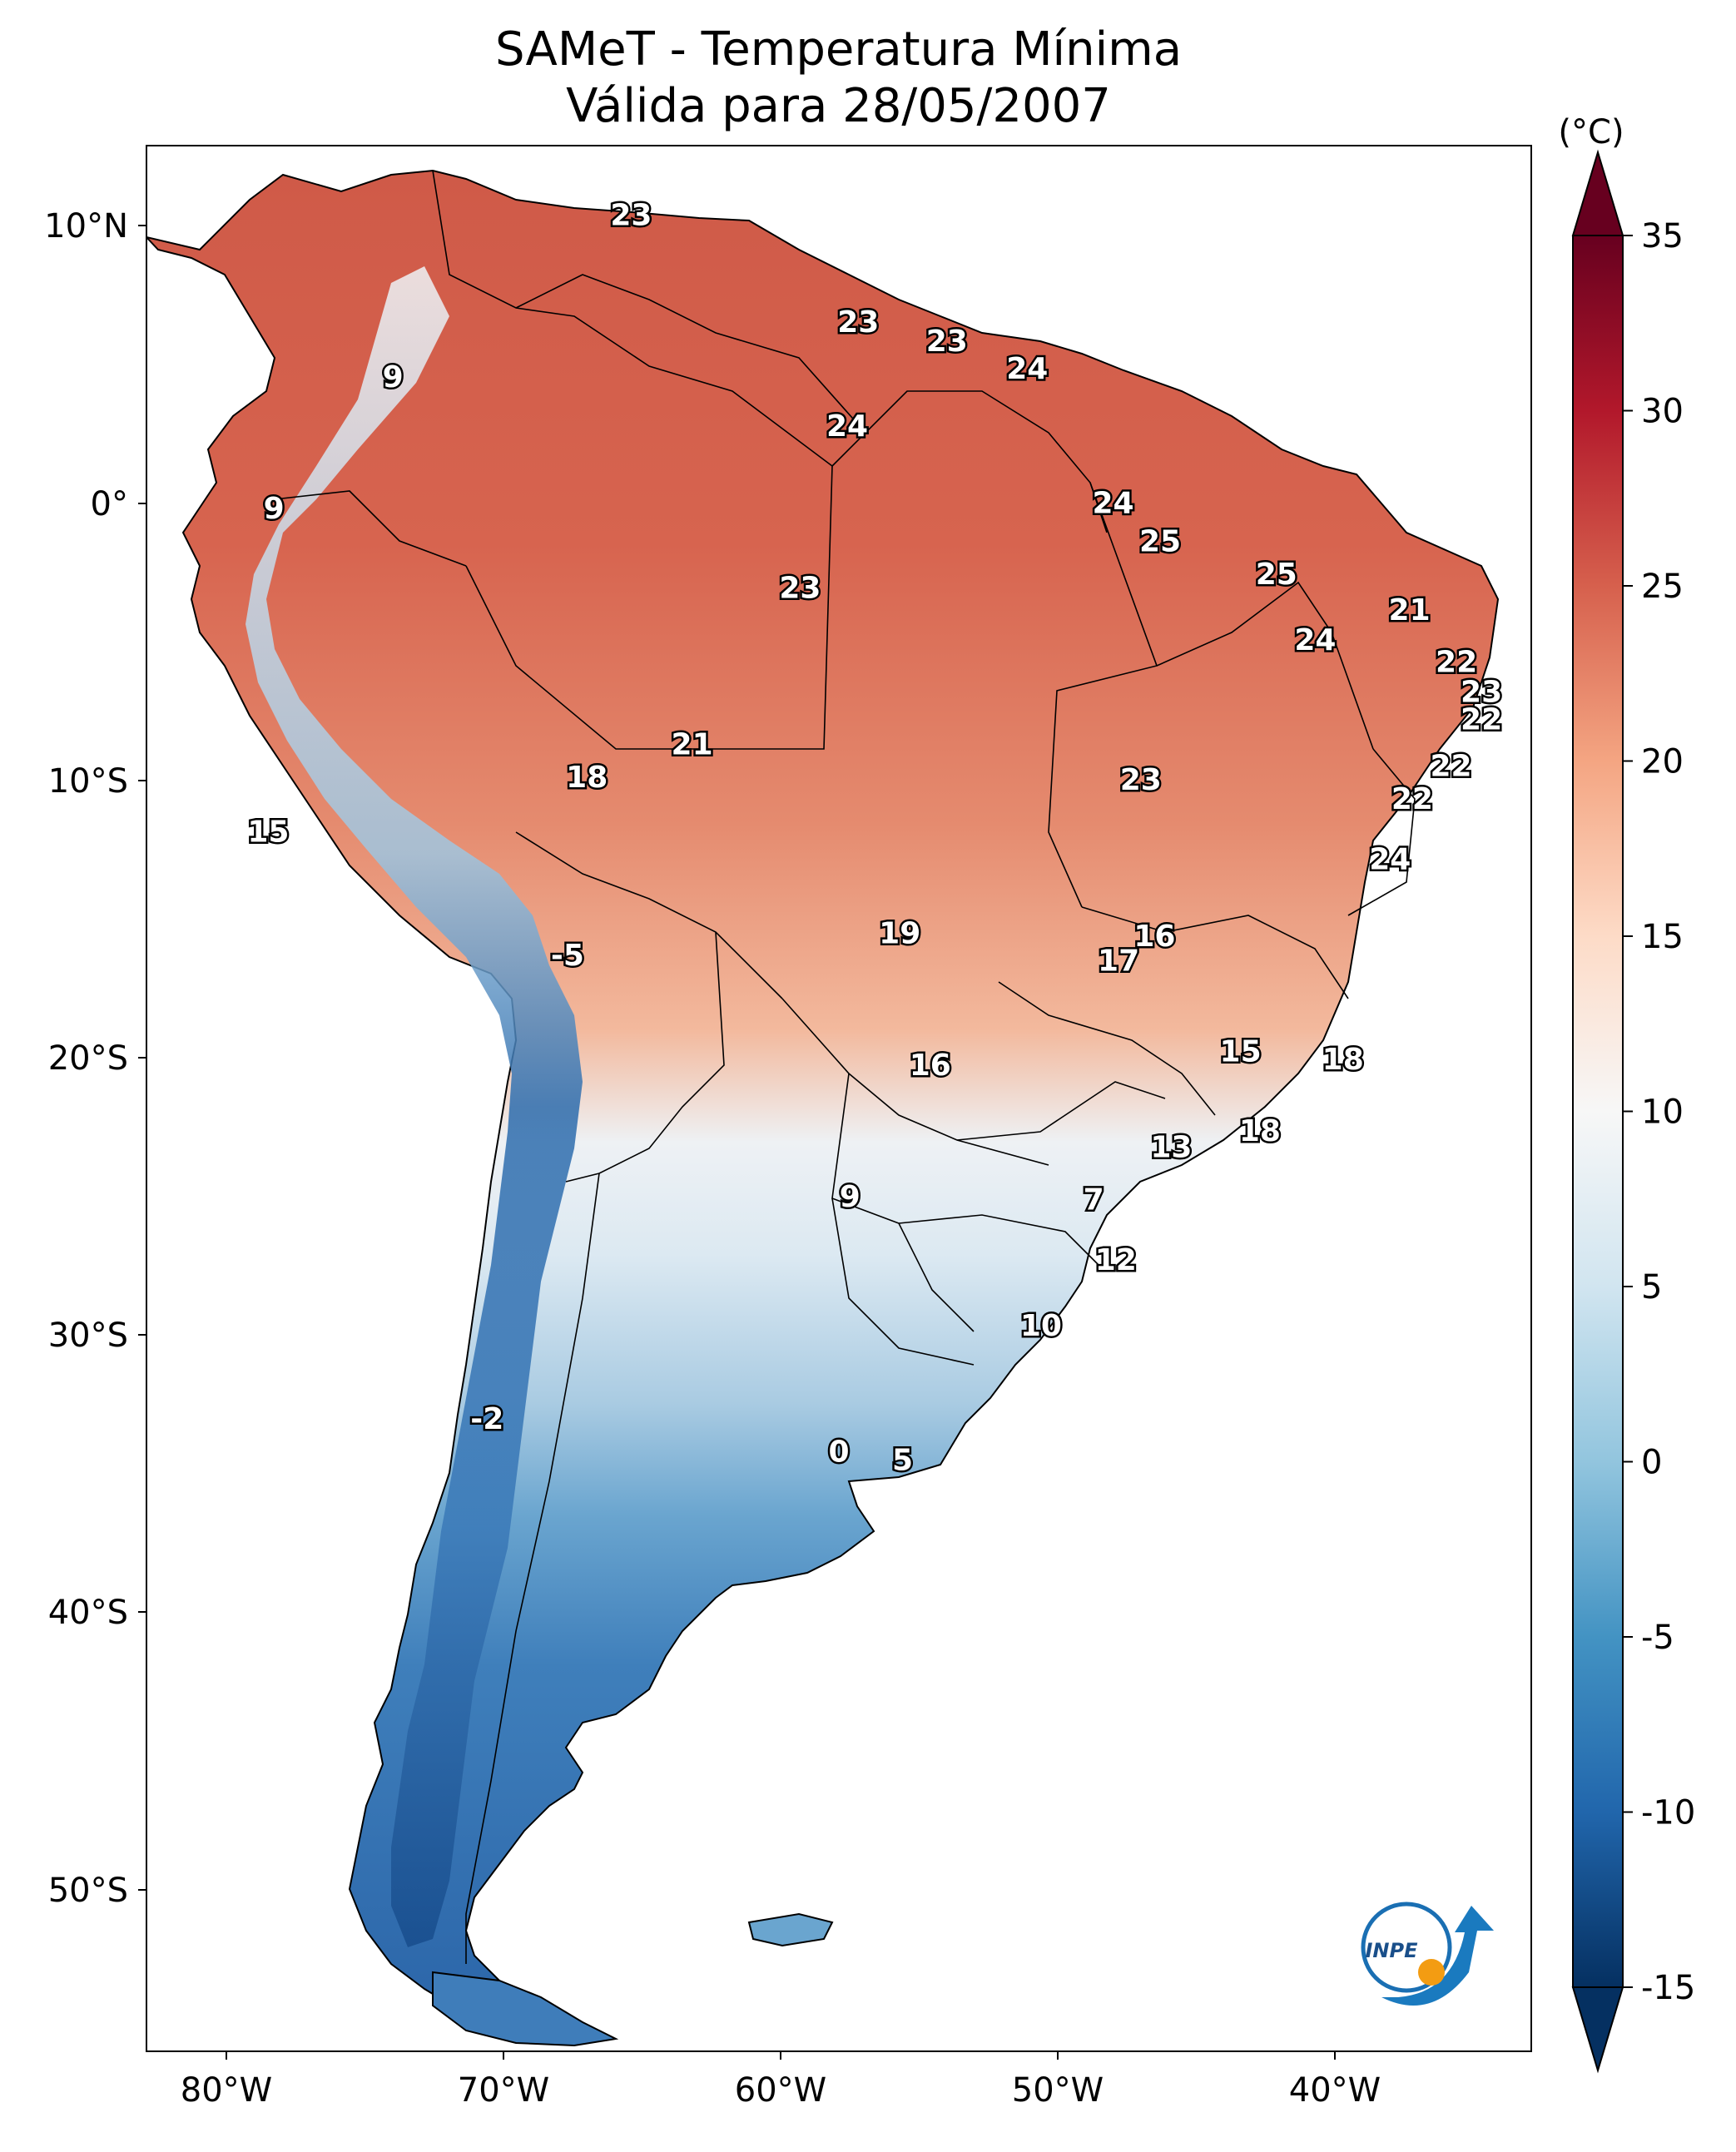  I want to click on lon-axis: 80°W 70°W 60°W 50°W 40°W, so click(781, 2080).